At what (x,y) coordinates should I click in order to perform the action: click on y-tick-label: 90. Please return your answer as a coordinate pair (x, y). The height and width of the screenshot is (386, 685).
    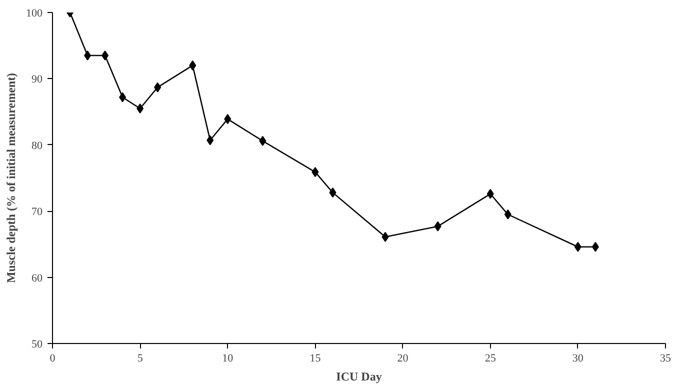
    Looking at the image, I should click on (37, 80).